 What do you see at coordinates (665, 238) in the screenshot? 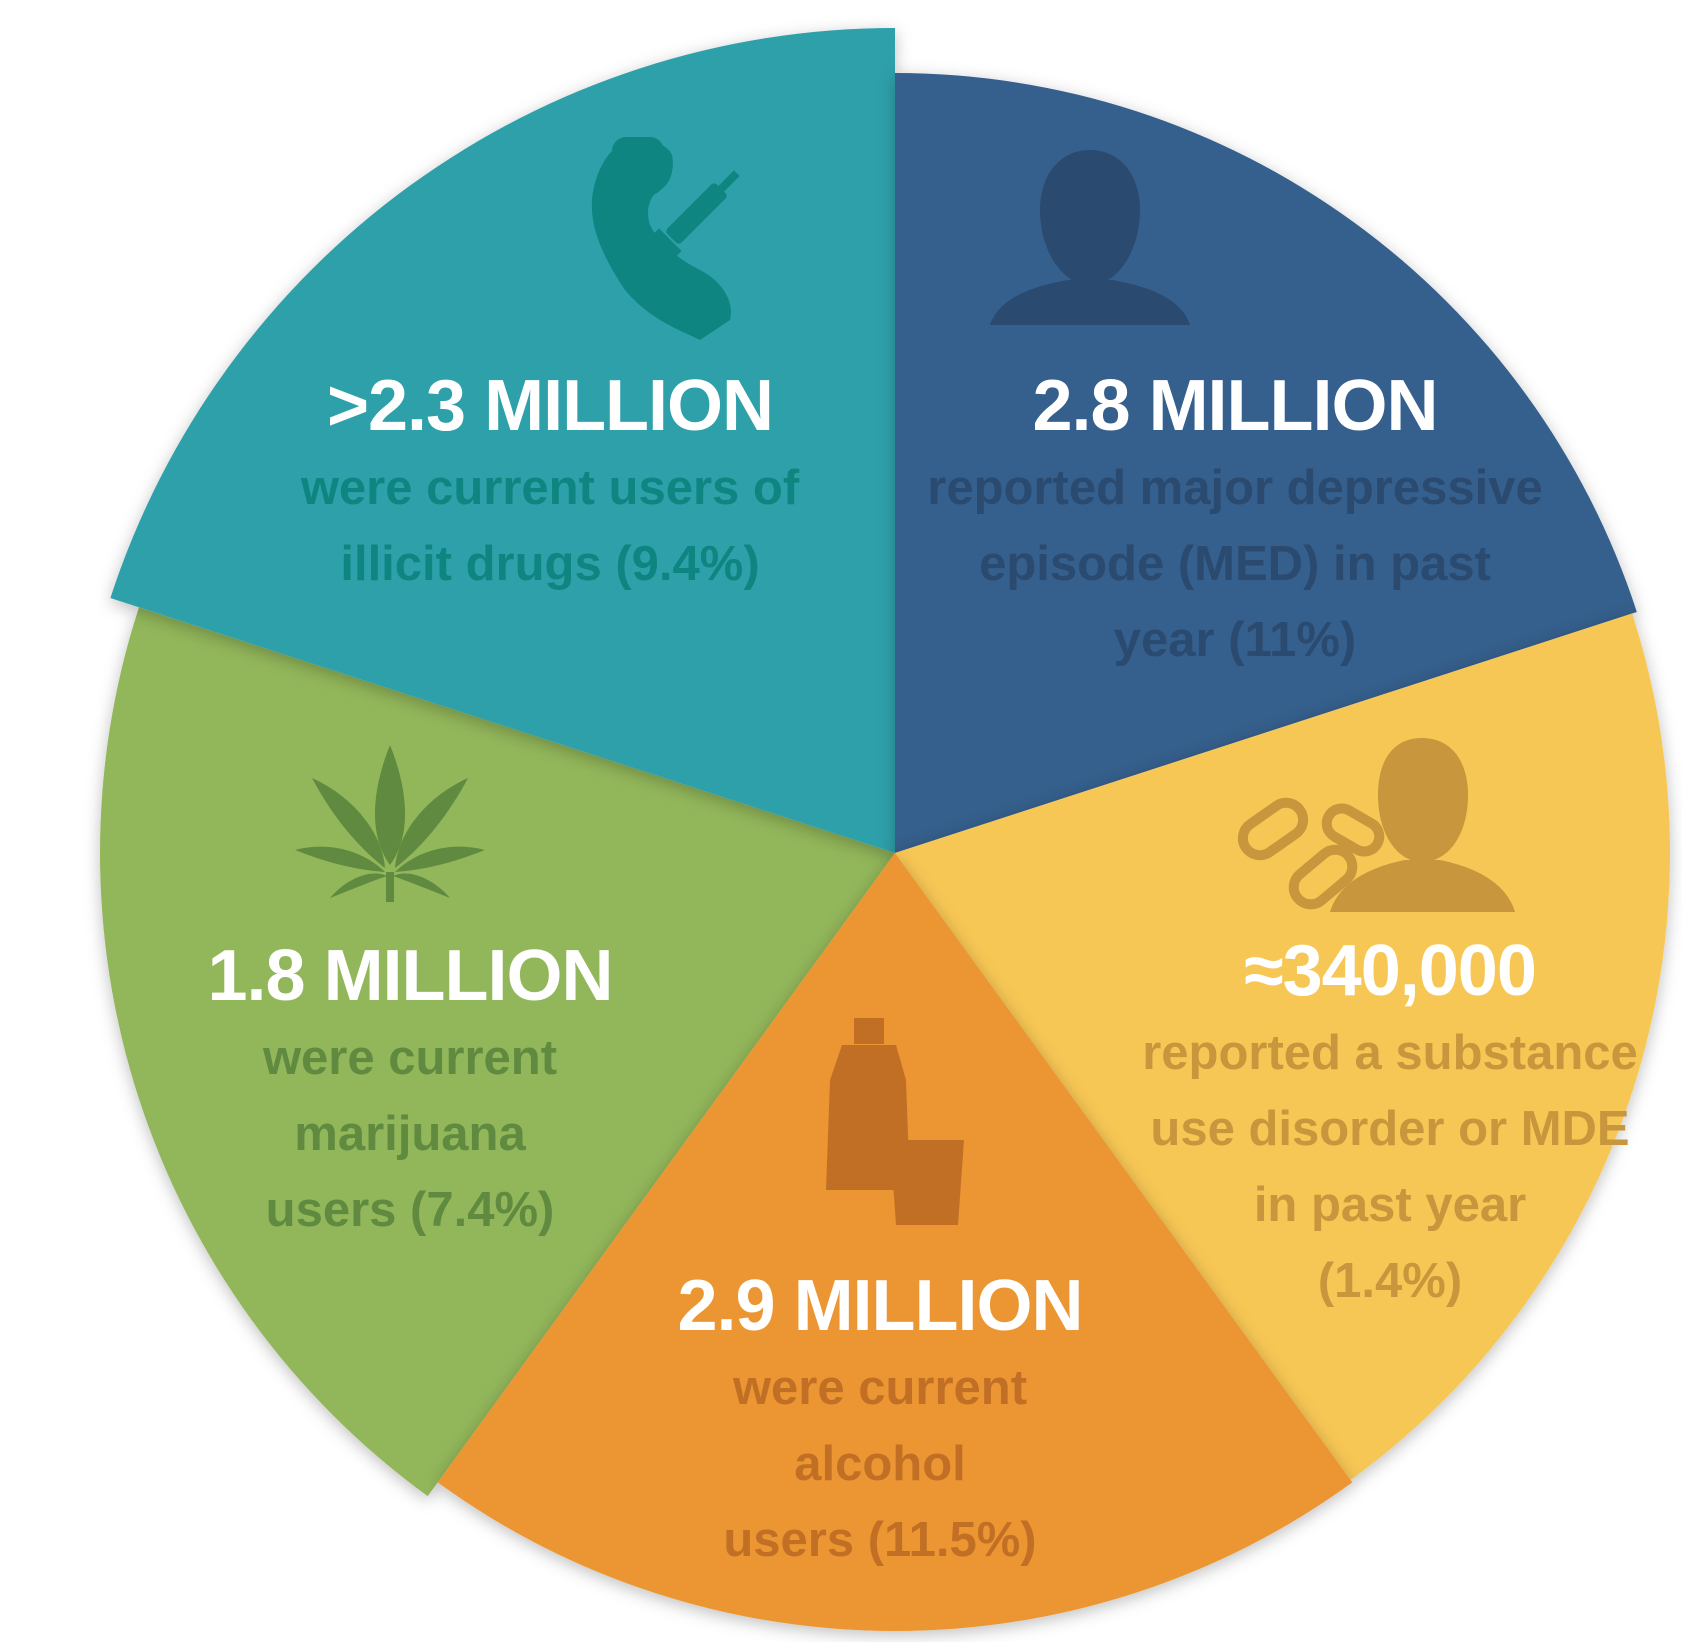
I see `arm-syringe-icon` at bounding box center [665, 238].